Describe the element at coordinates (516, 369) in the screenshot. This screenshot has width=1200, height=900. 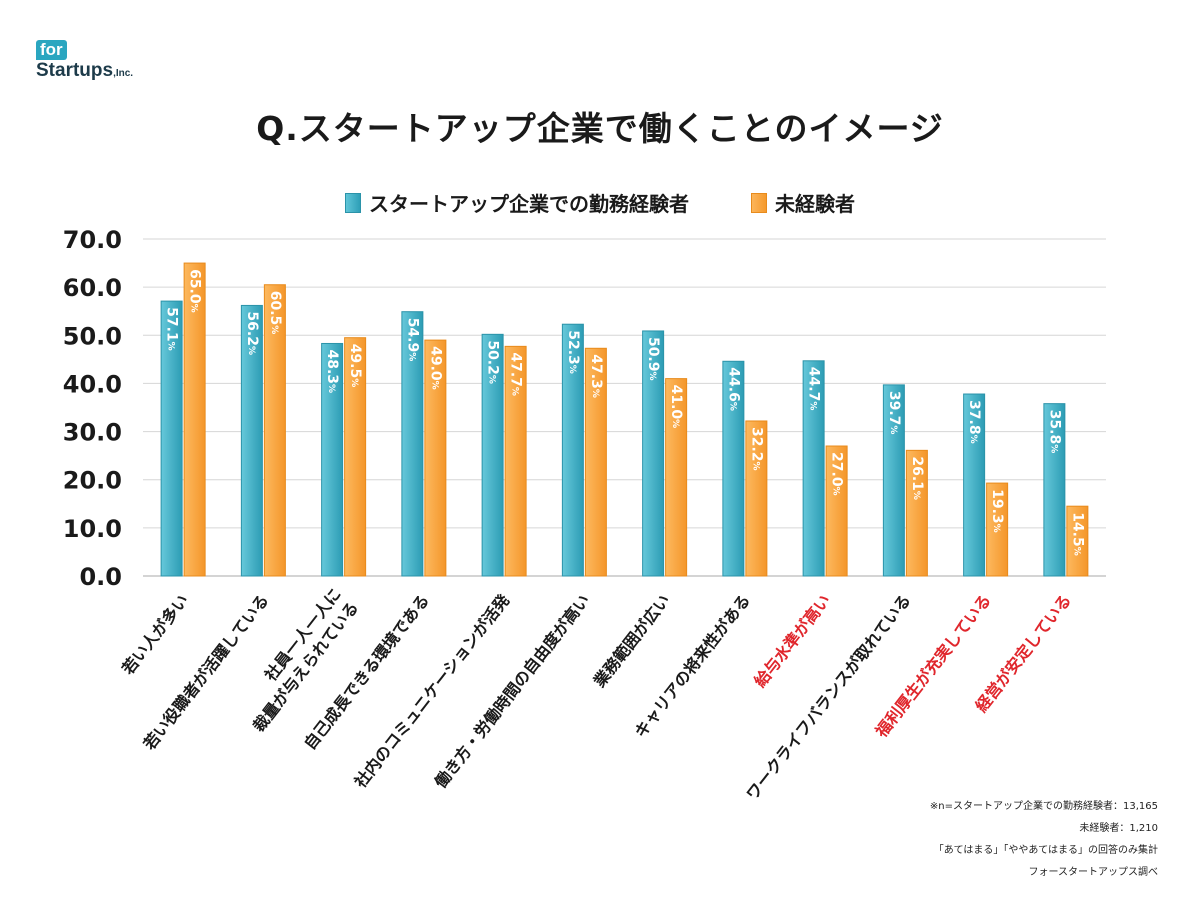
I see `data-label-value: 47.7` at that location.